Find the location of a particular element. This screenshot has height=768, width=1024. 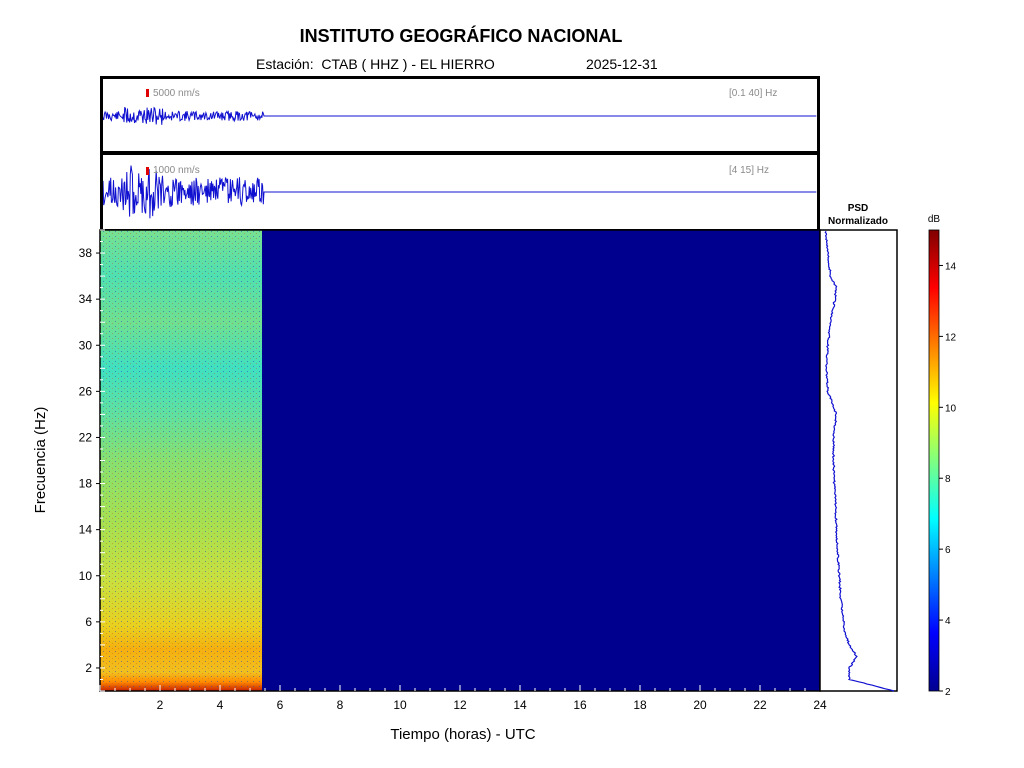

band-label: [4 15] Hz is located at coordinates (749, 170).